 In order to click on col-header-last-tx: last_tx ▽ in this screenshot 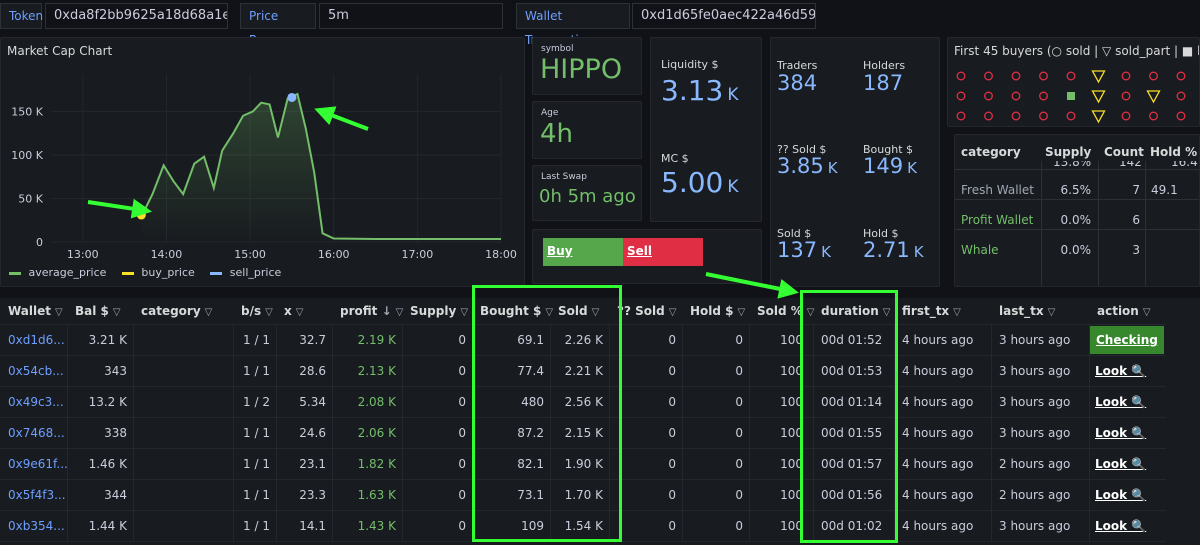, I will do `click(1044, 311)`.